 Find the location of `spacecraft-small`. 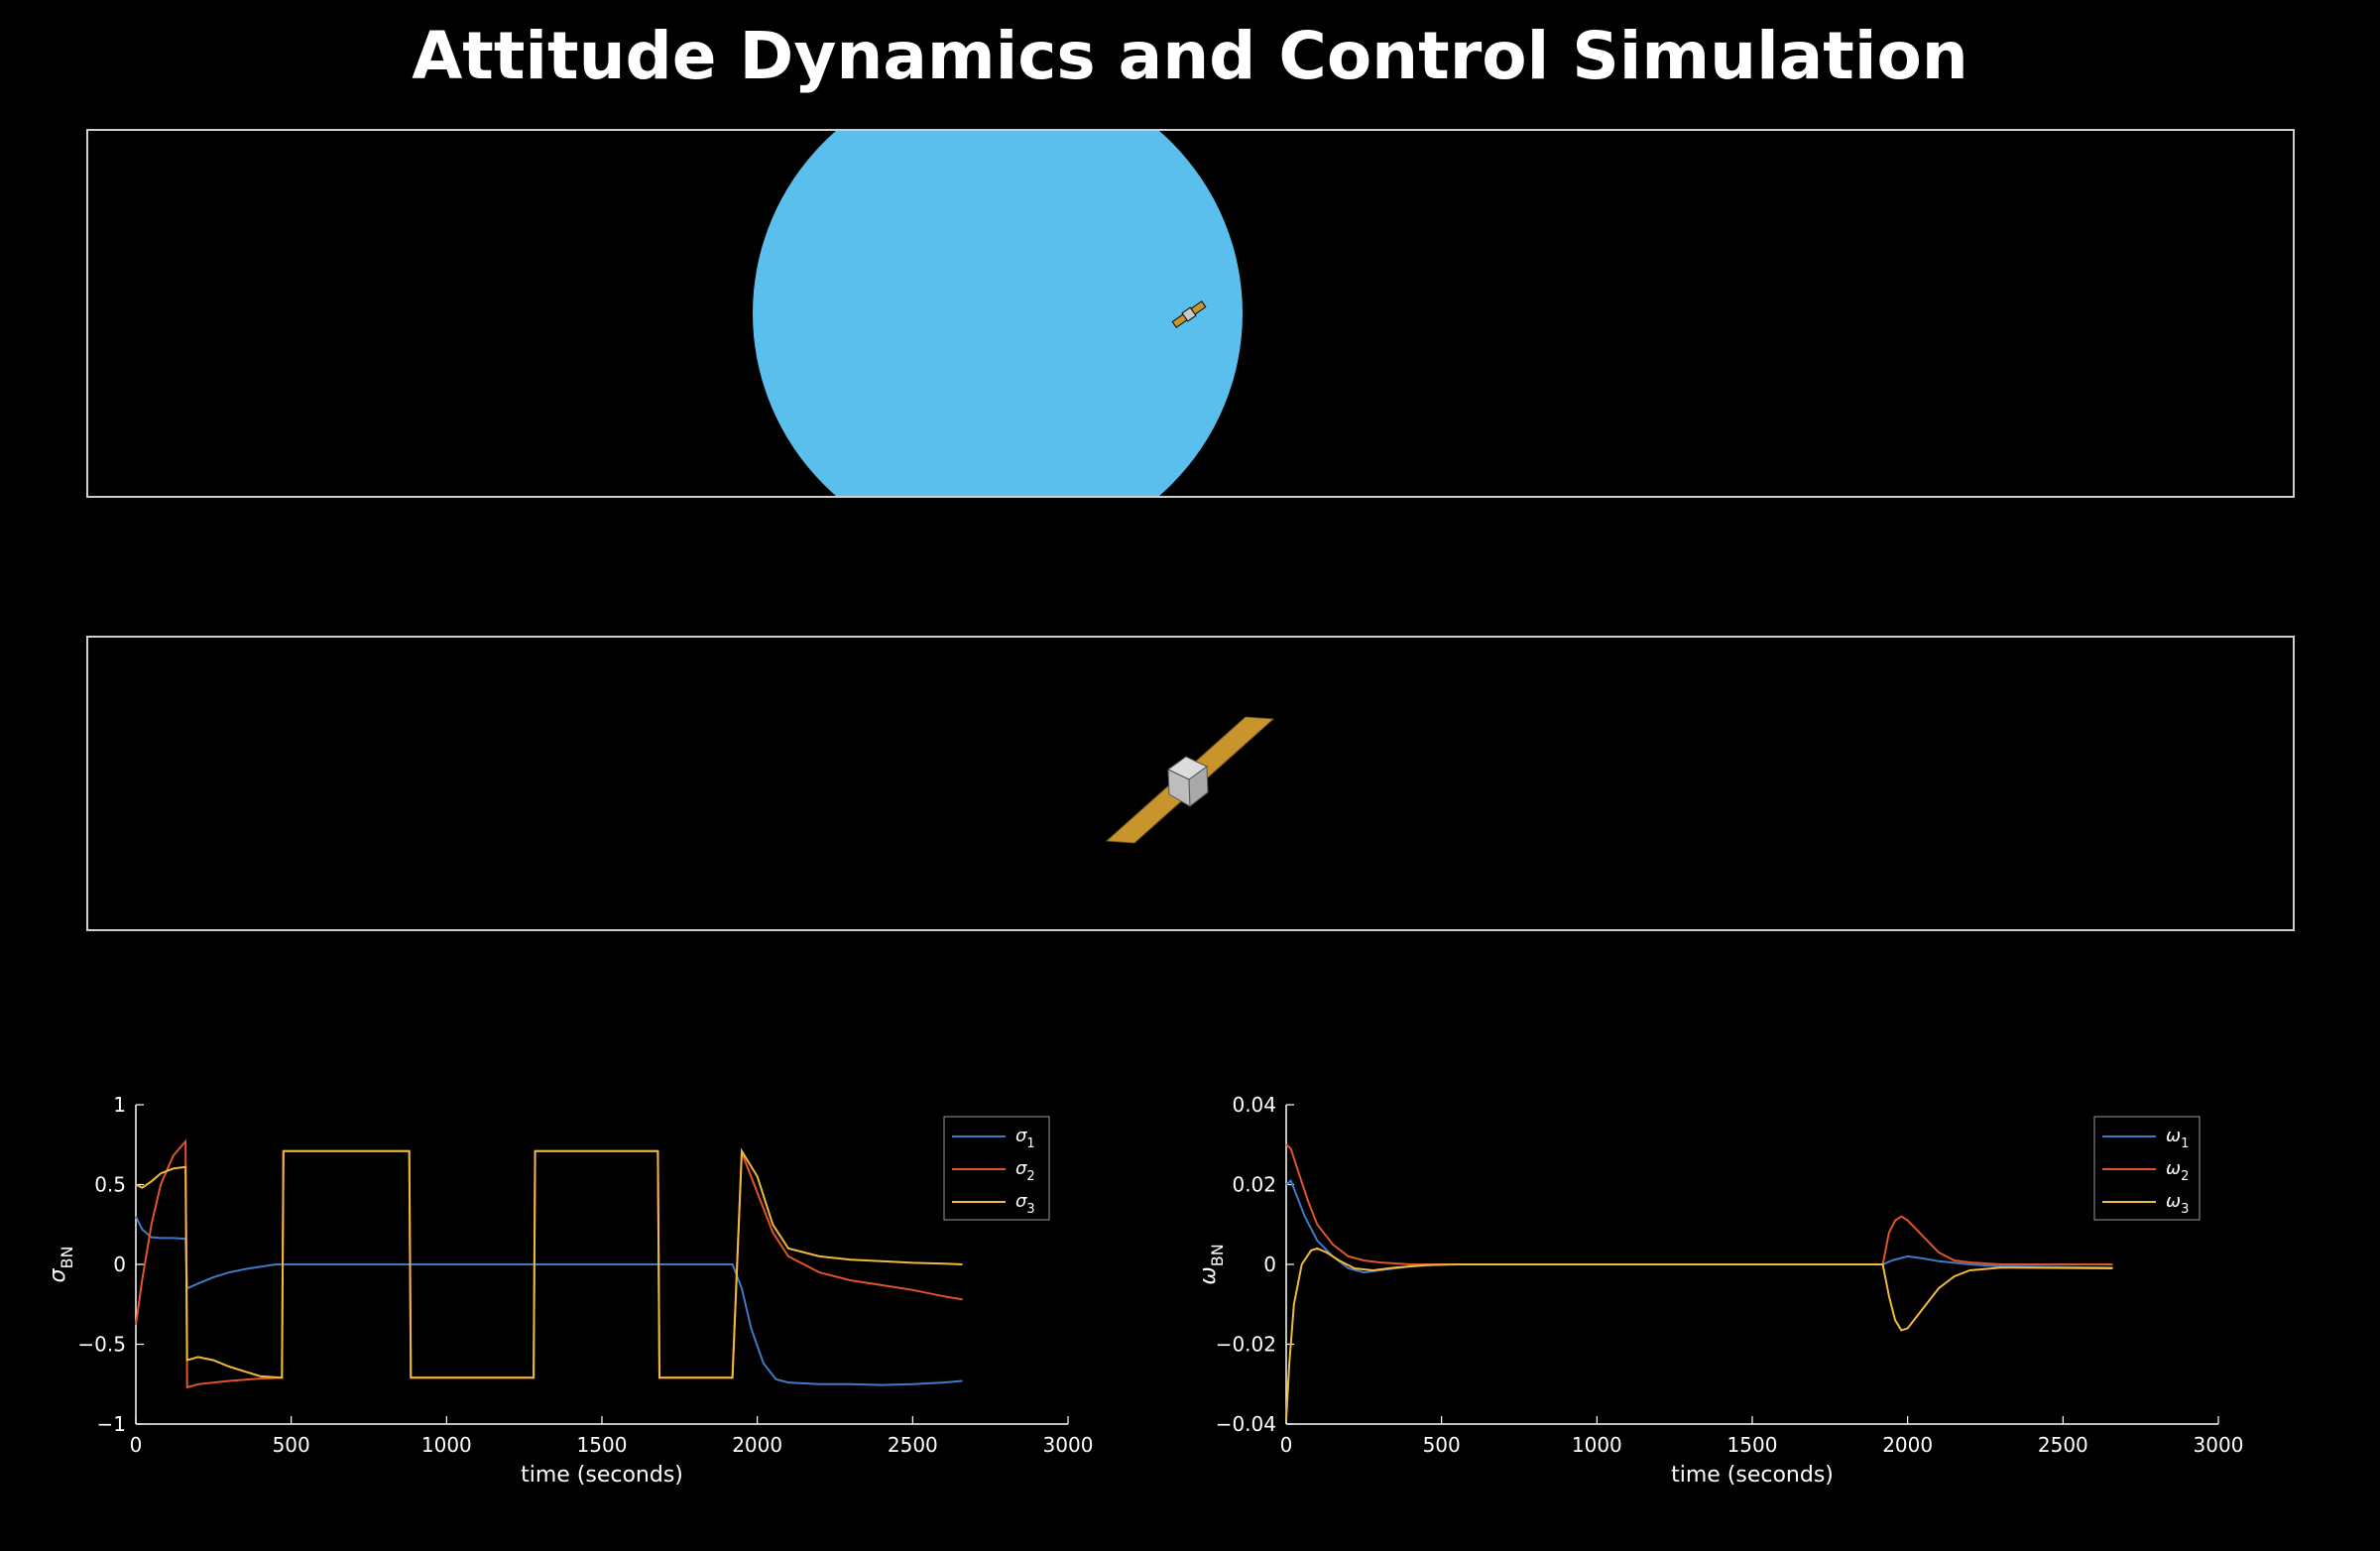

spacecraft-small is located at coordinates (1189, 314).